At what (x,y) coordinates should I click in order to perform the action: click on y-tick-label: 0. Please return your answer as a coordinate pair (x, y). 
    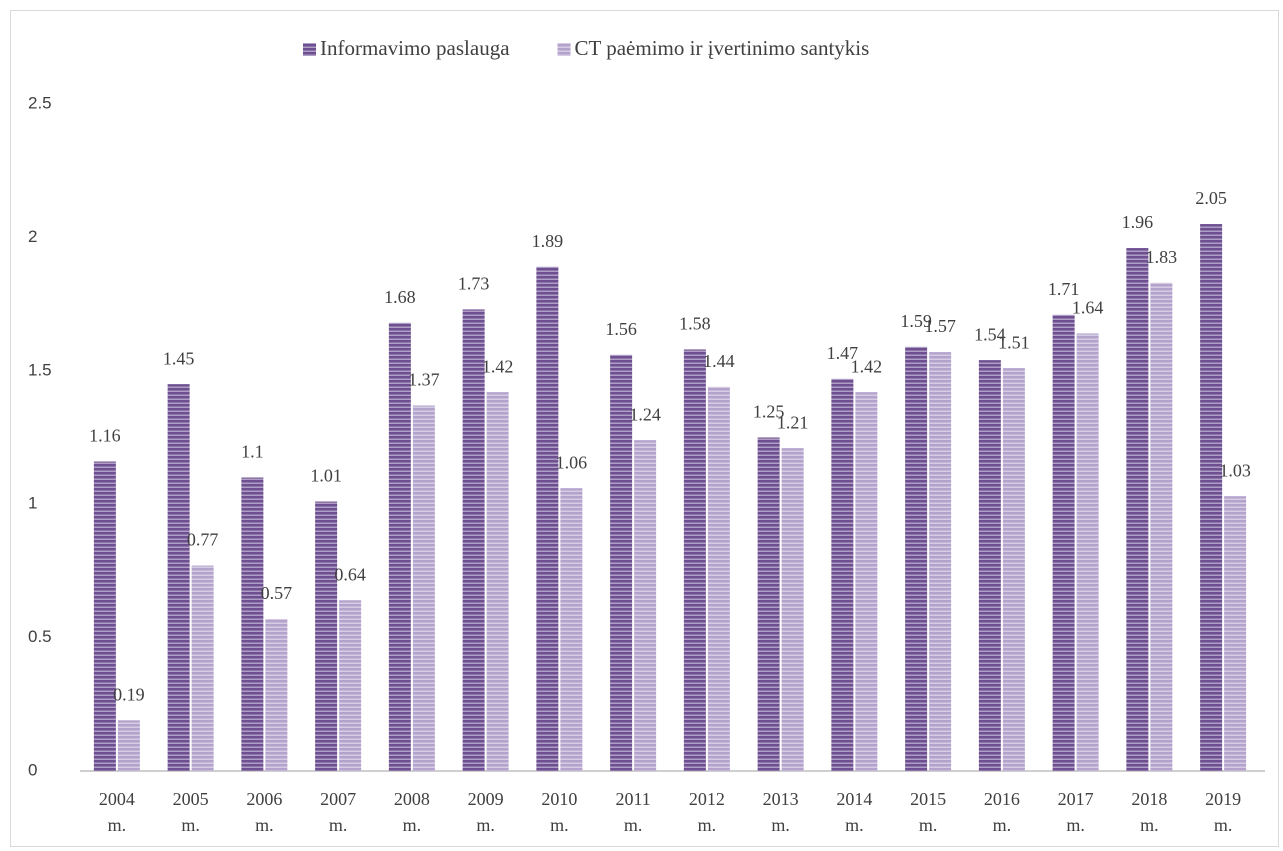
    Looking at the image, I should click on (32, 769).